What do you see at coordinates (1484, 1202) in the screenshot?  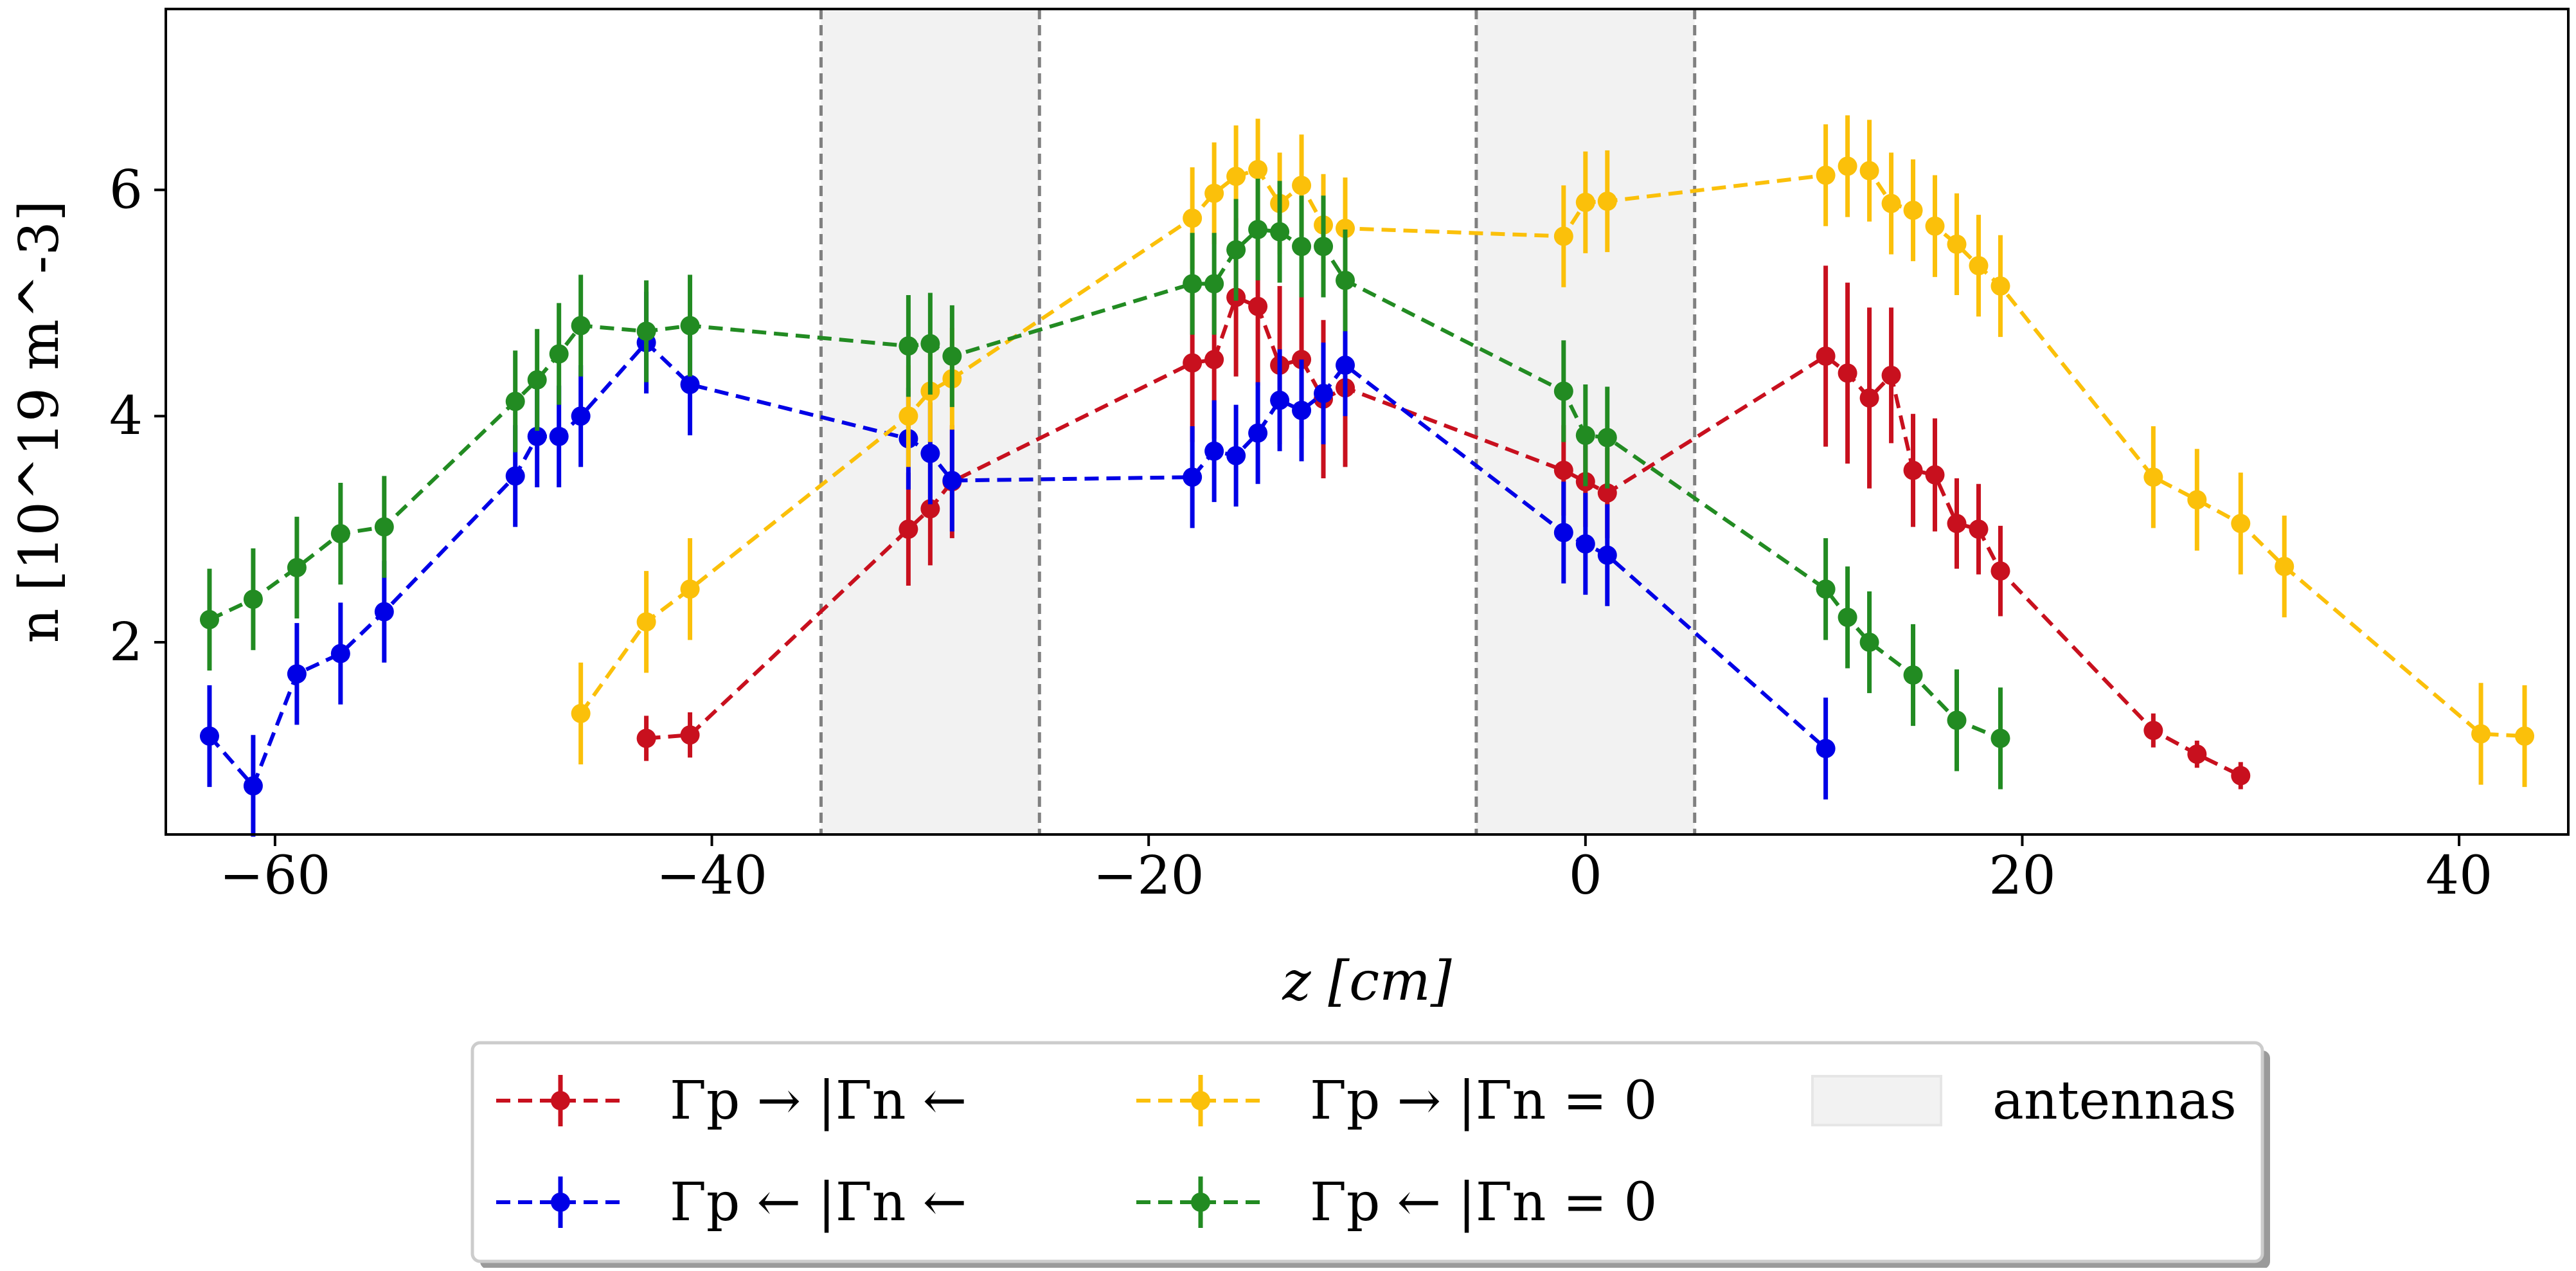 I see `legend-label: Γp ← |Γn = 0` at bounding box center [1484, 1202].